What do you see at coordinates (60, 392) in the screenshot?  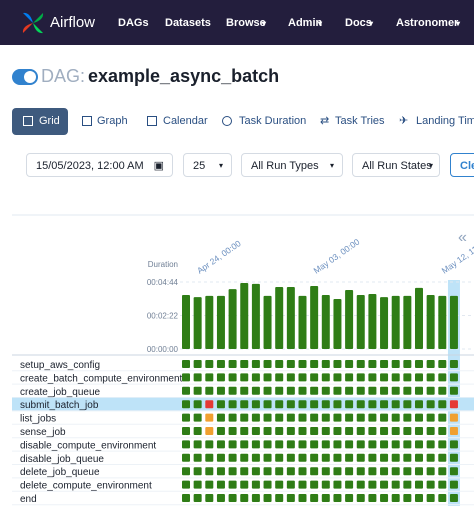 I see `task-name: create_job_queue` at bounding box center [60, 392].